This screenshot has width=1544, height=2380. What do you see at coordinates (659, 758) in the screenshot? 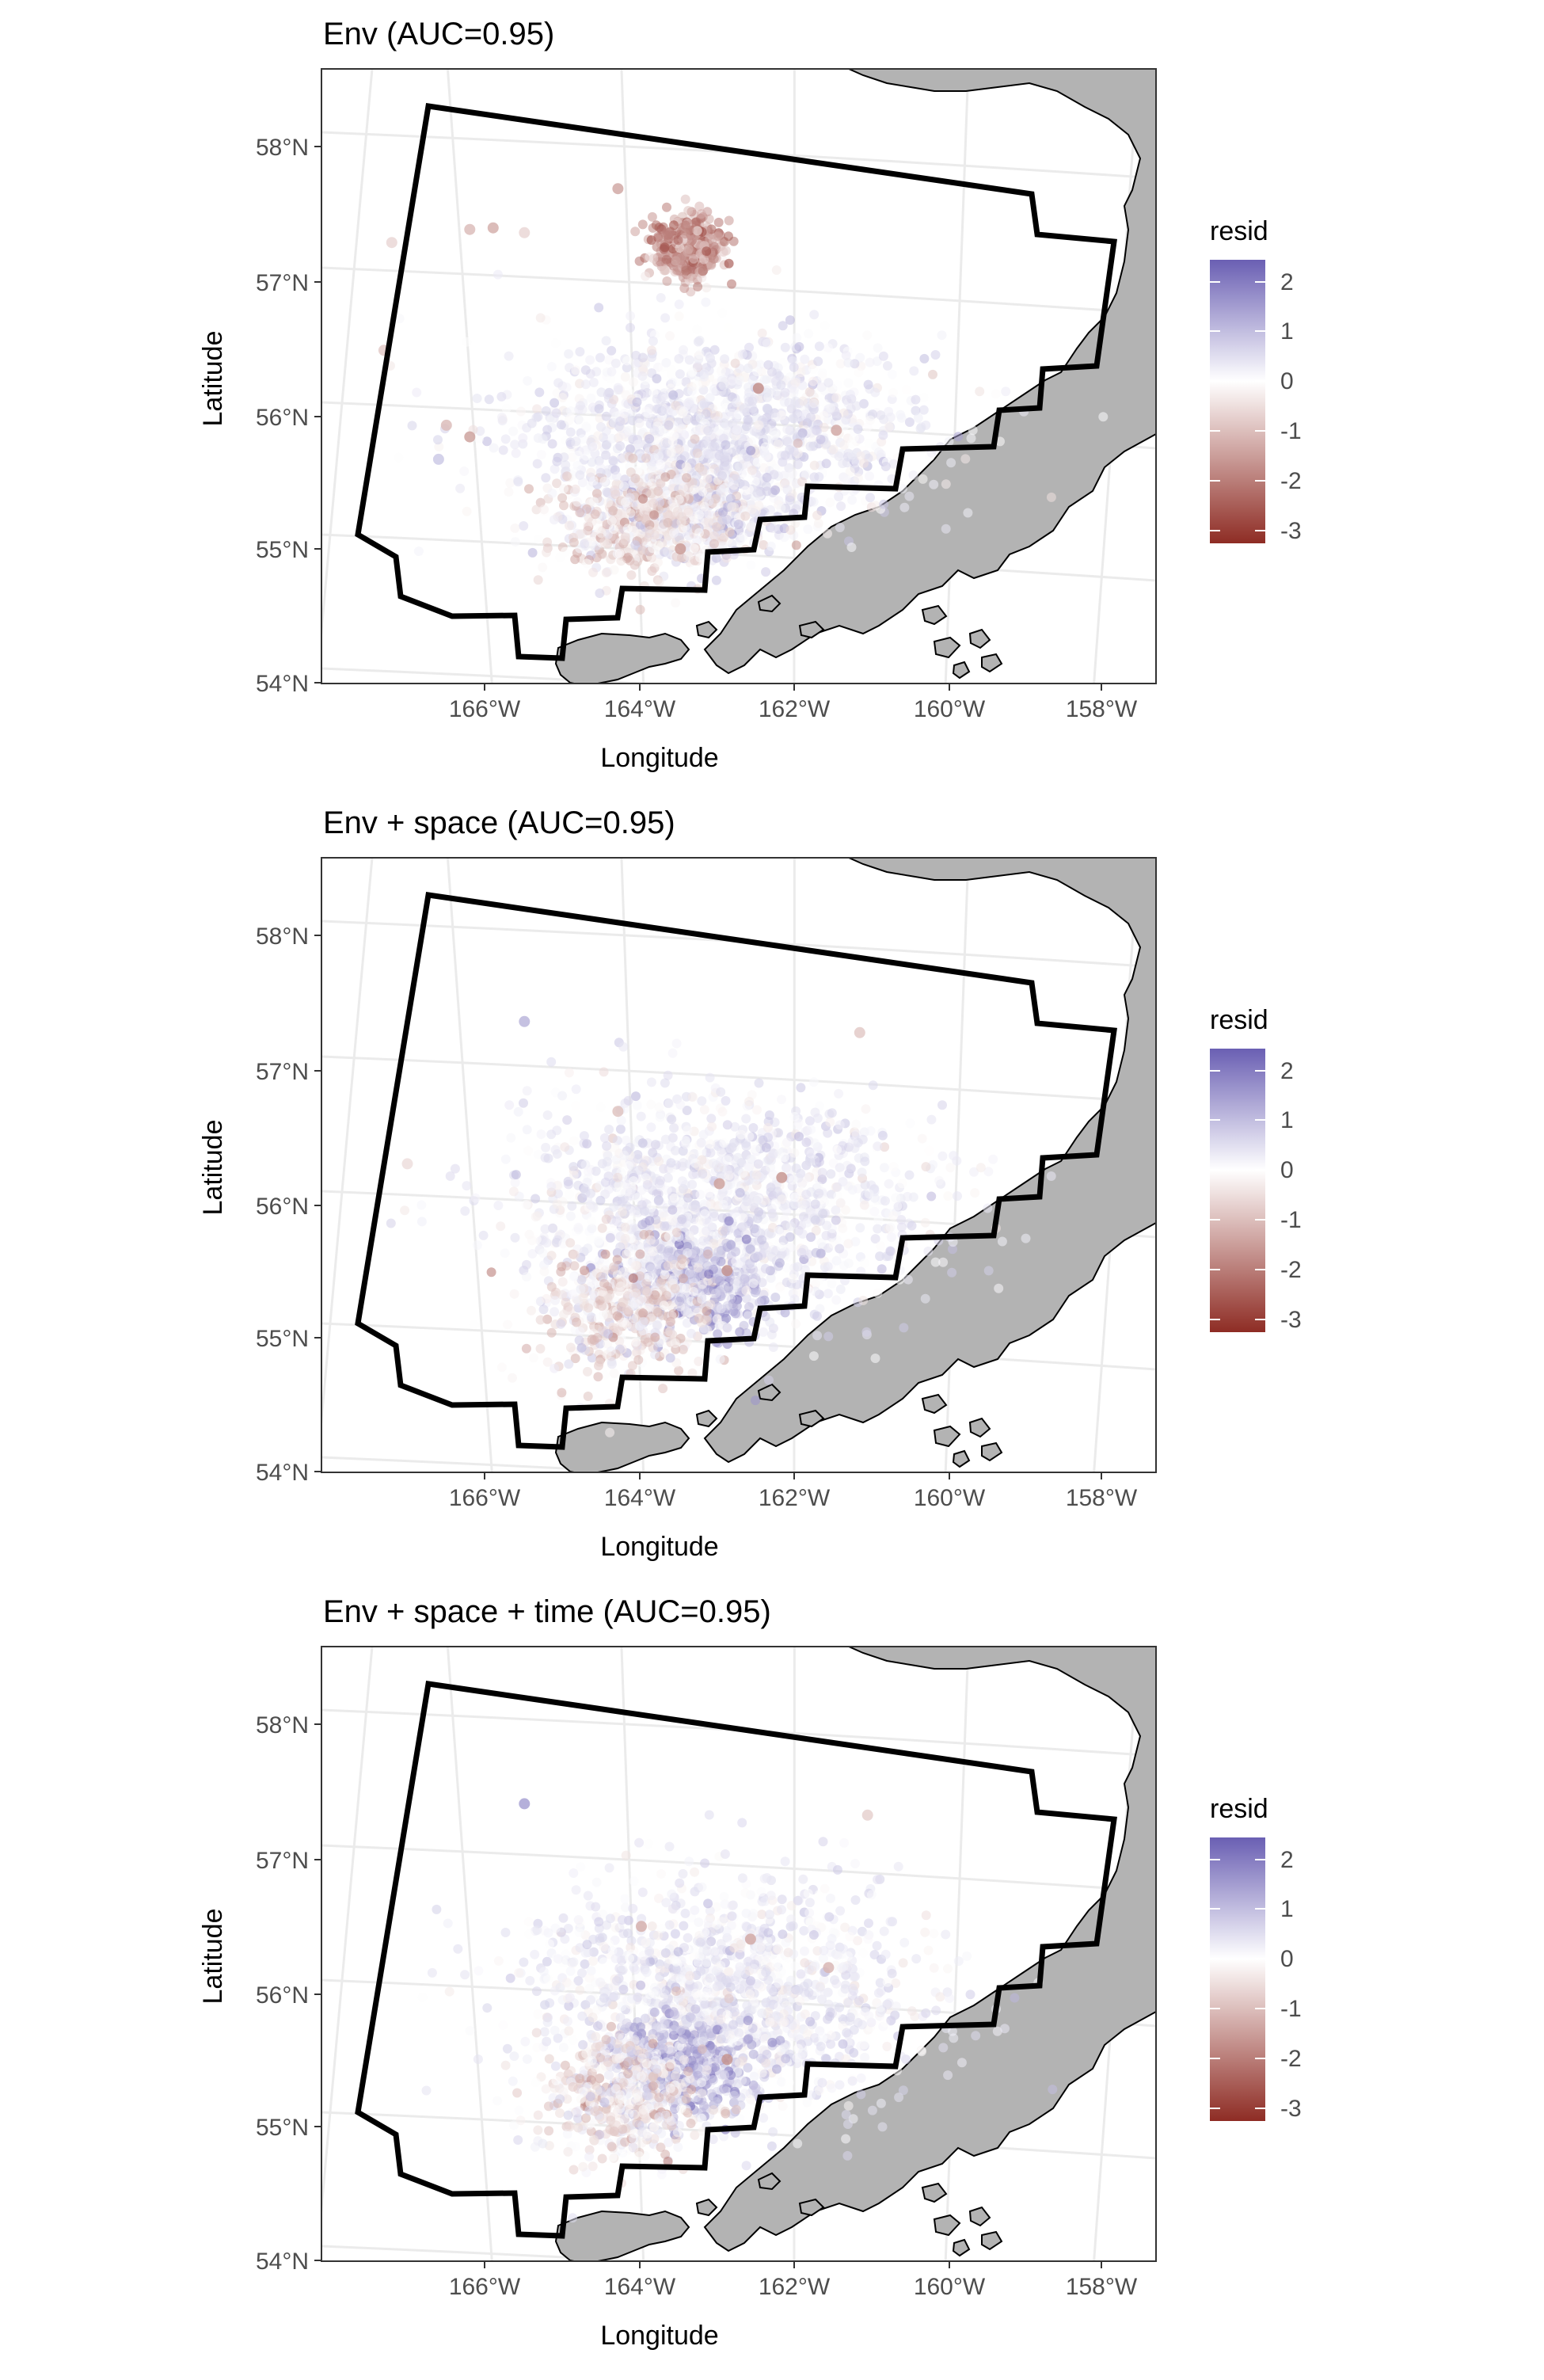
I see `x-axis-label: Longitude` at bounding box center [659, 758].